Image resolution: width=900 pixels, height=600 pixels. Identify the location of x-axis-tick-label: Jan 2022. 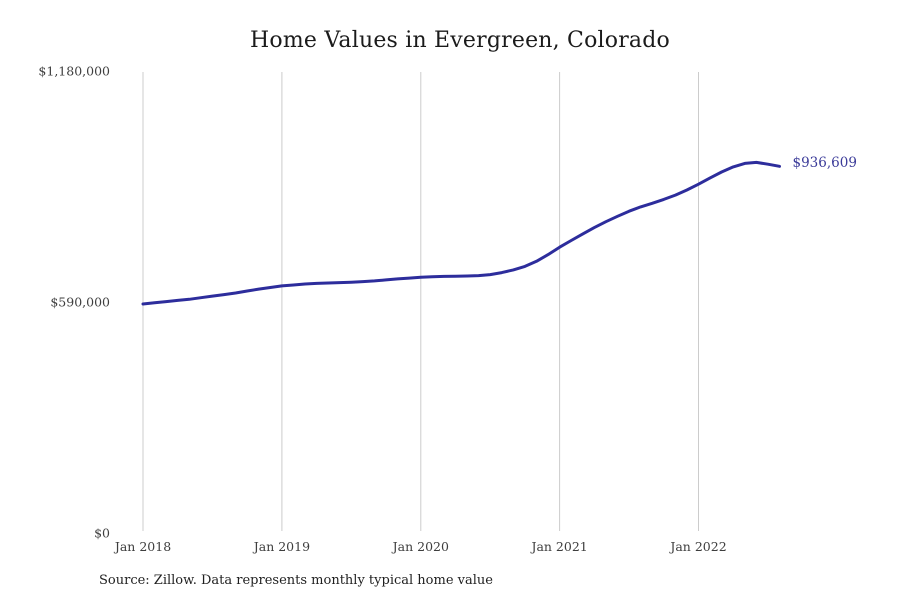
(697, 546).